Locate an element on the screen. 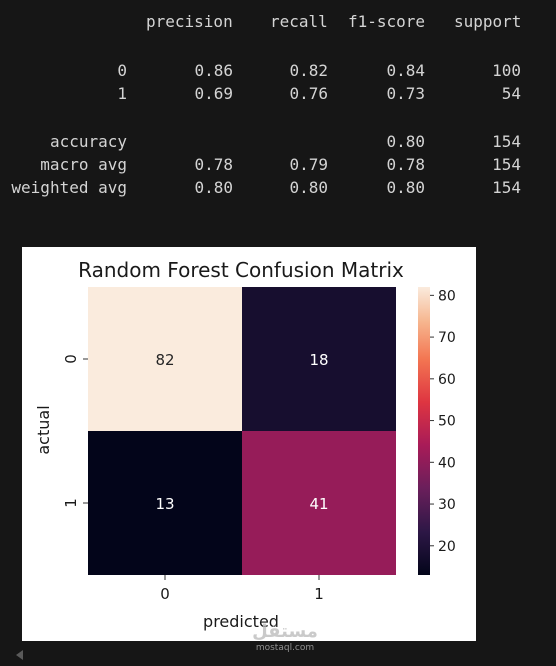 Image resolution: width=556 pixels, height=666 pixels. chart-title: Random Forest Confusion Matrix is located at coordinates (241, 270).